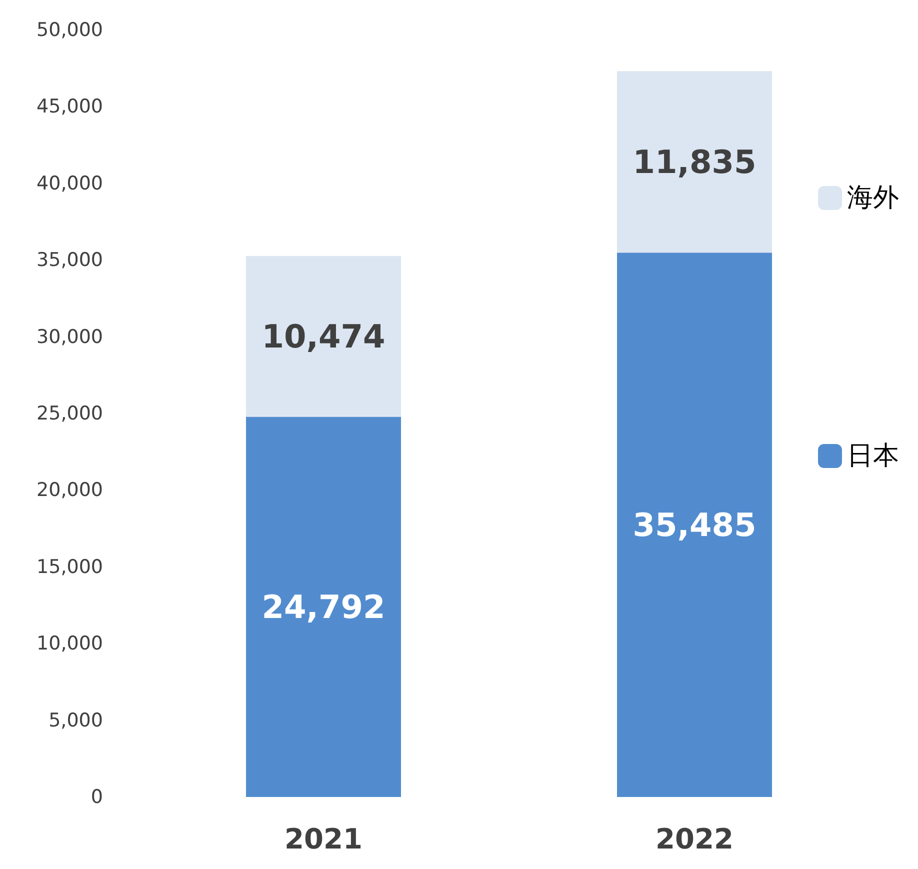 The height and width of the screenshot is (869, 918). I want to click on y-tick-label: 30,000, so click(69, 337).